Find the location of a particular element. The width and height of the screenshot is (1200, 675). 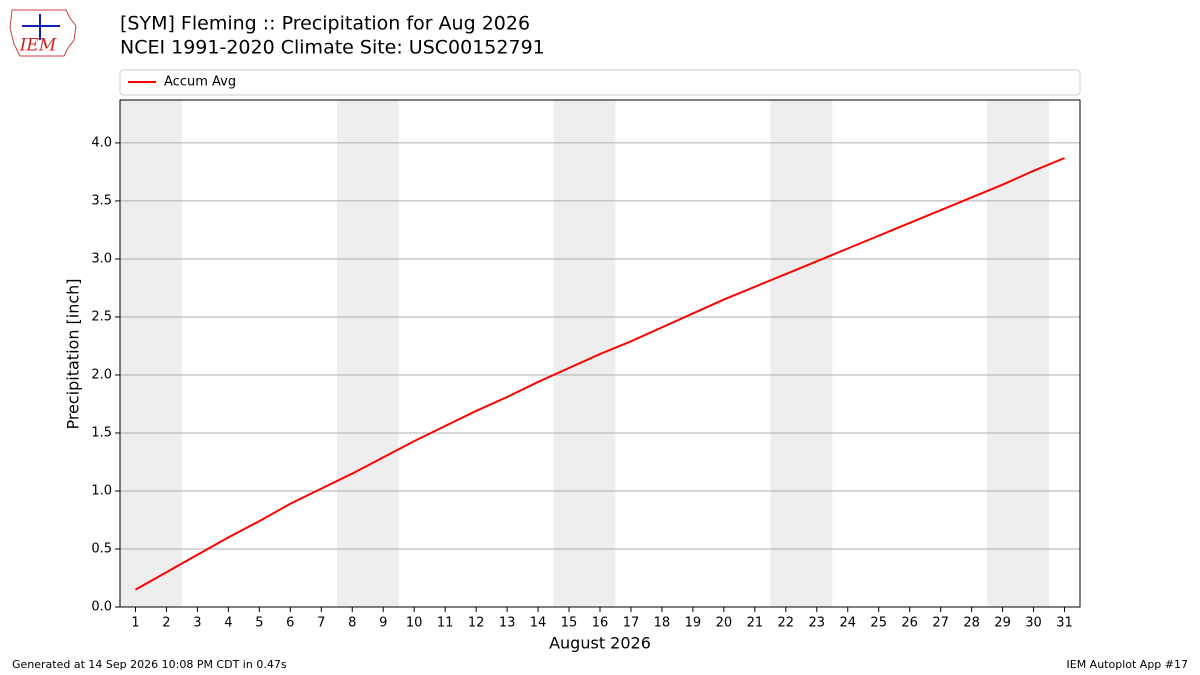

x-tick-label: 20 is located at coordinates (724, 623).